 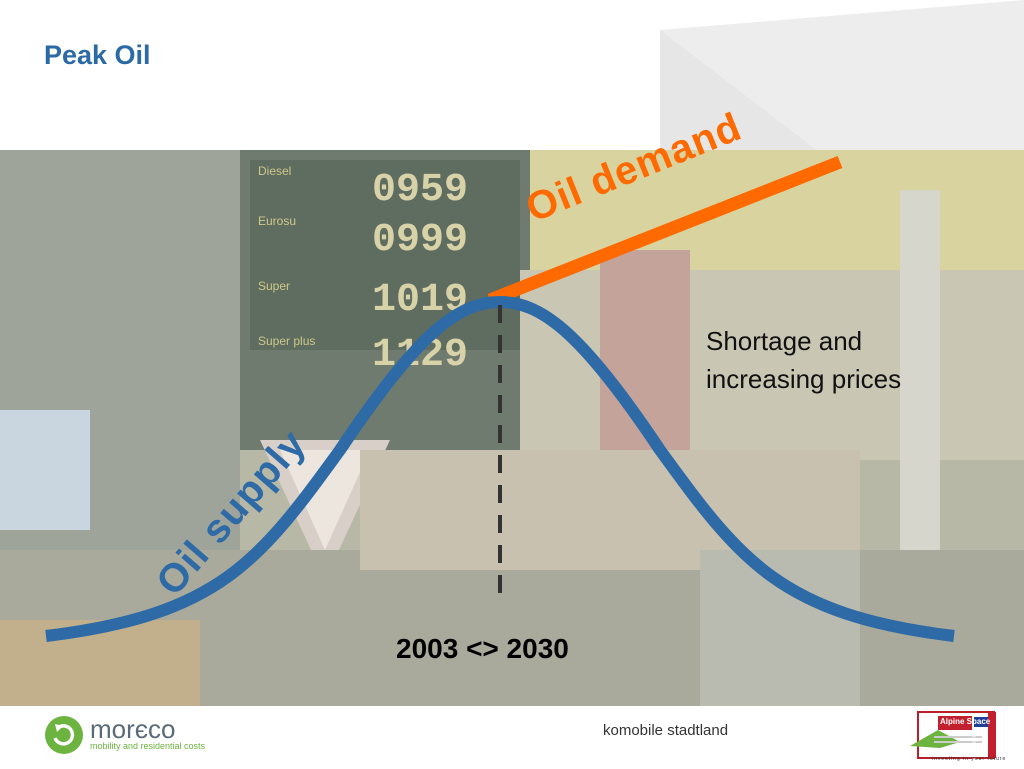 I want to click on svg-text: 0959, so click(x=420, y=190).